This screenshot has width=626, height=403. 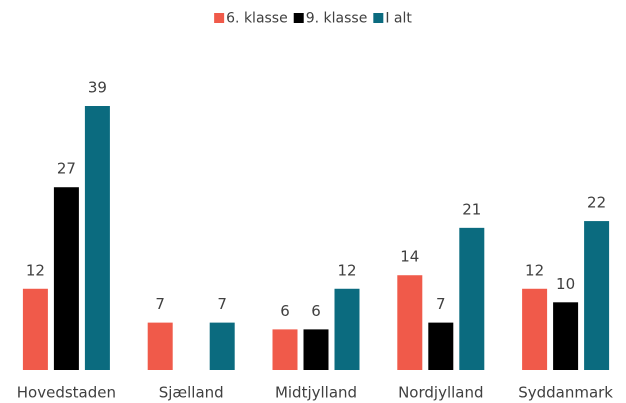 I want to click on data-label: 22, so click(x=596, y=203).